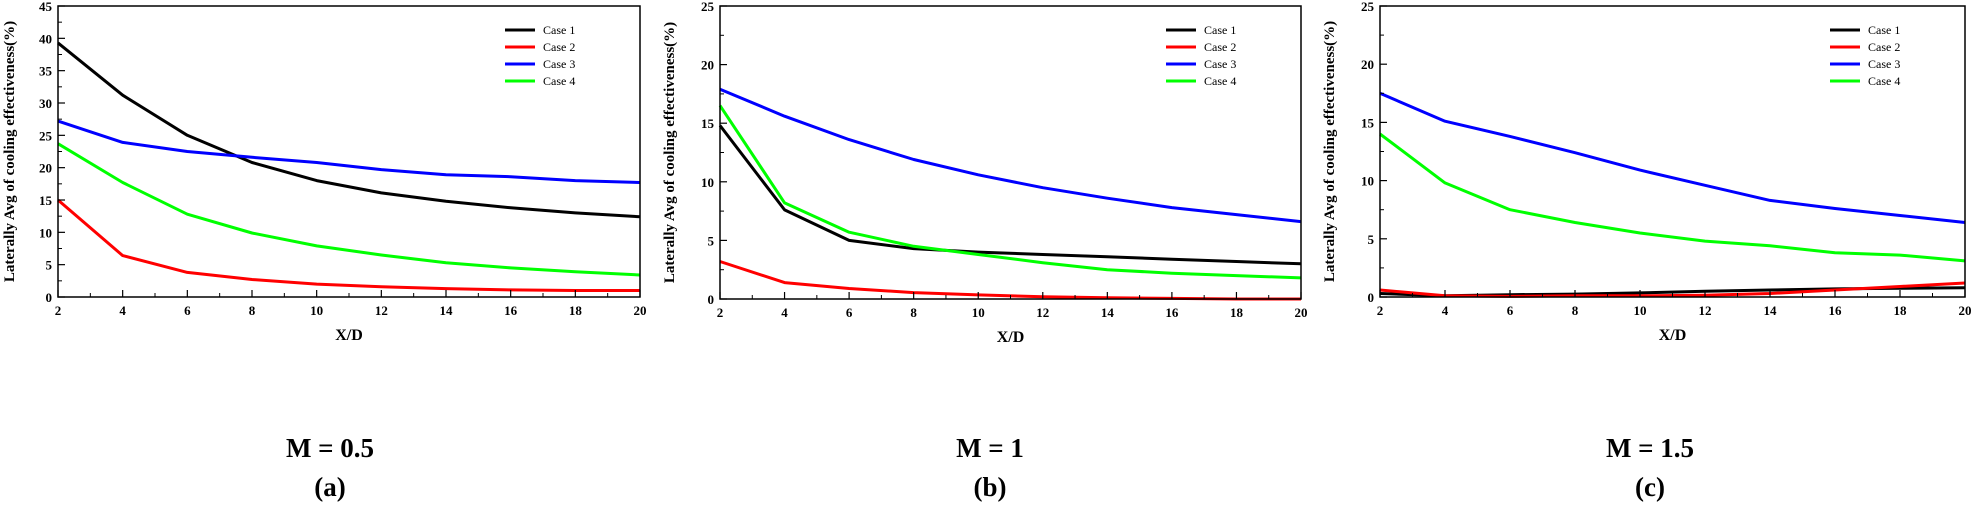 The image size is (1978, 514). Describe the element at coordinates (447, 310) in the screenshot. I see `x-tick-label-a-6: 14` at that location.